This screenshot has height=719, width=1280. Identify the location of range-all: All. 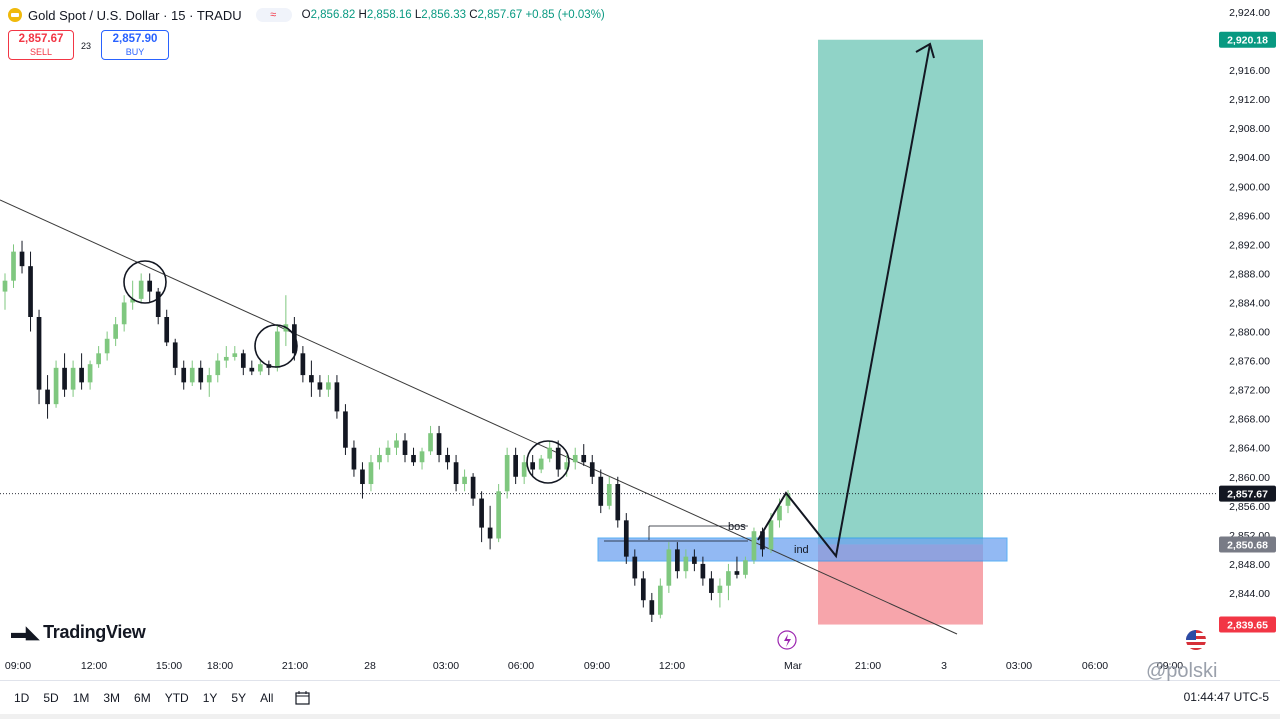
(267, 698).